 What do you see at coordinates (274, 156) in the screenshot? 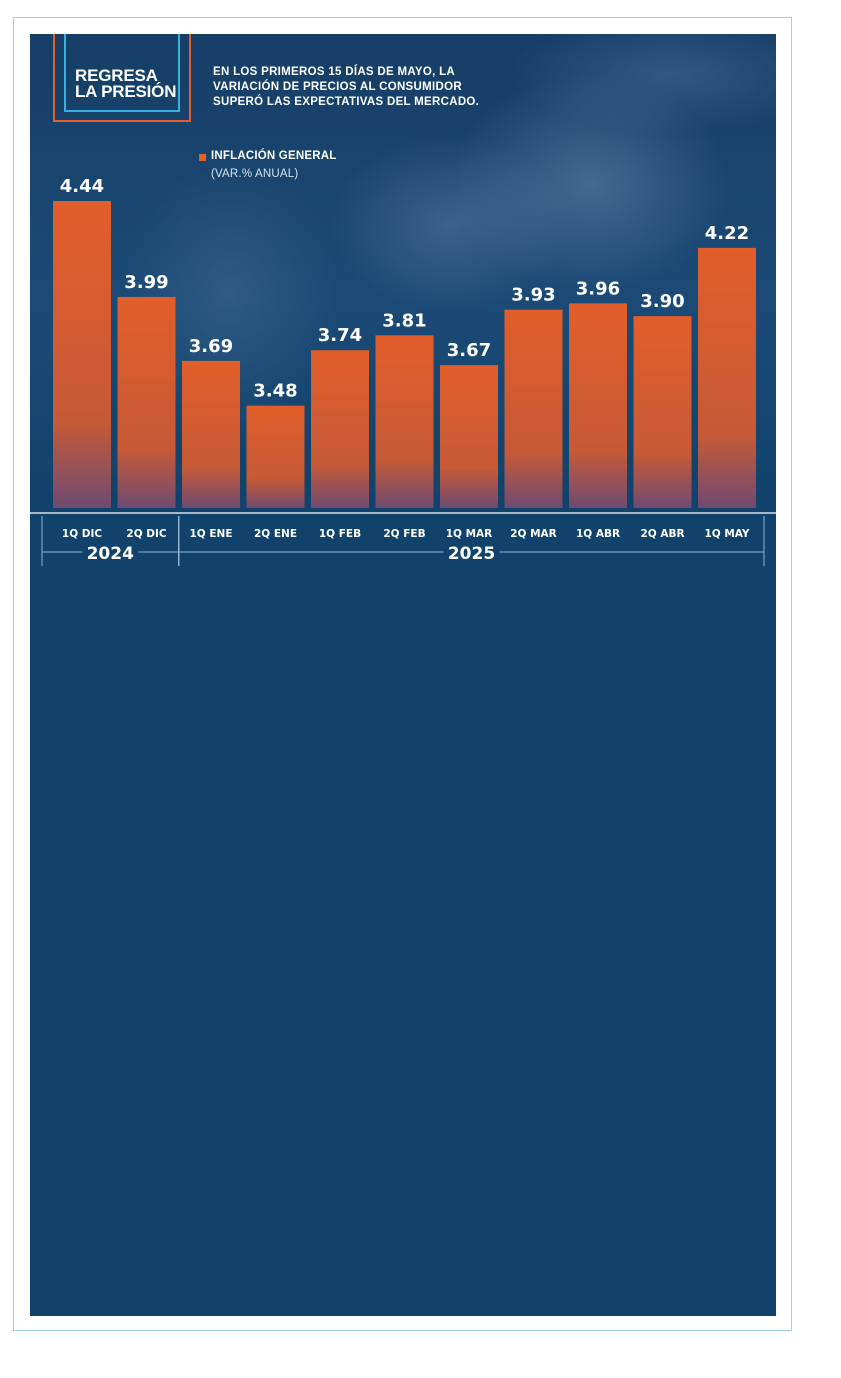
I see `legend-series-label: INFLACIÓN GENERAL` at bounding box center [274, 156].